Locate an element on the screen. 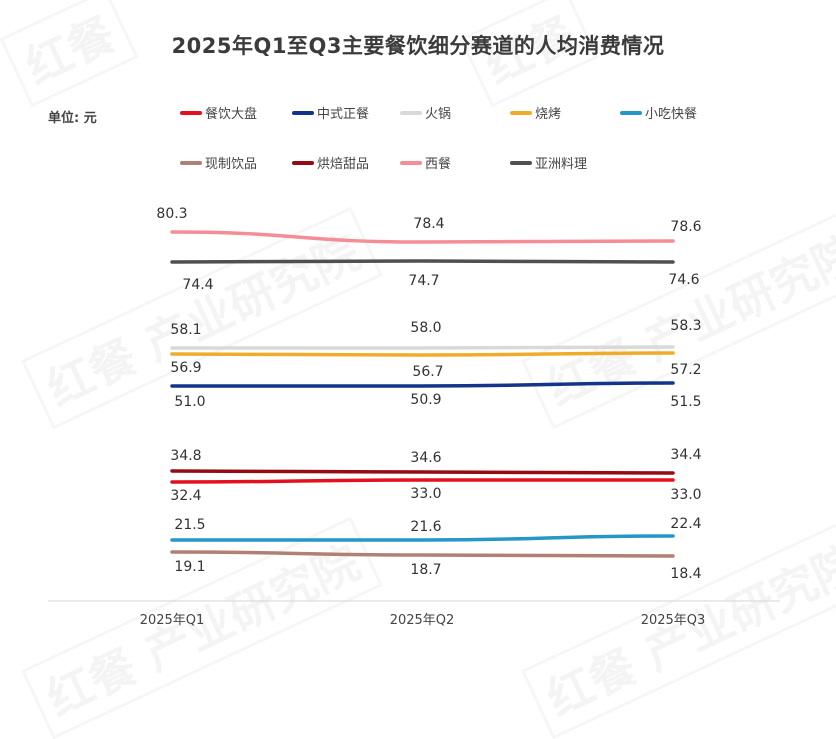 The height and width of the screenshot is (739, 836). legend-label: 小吃快餐 is located at coordinates (671, 114).